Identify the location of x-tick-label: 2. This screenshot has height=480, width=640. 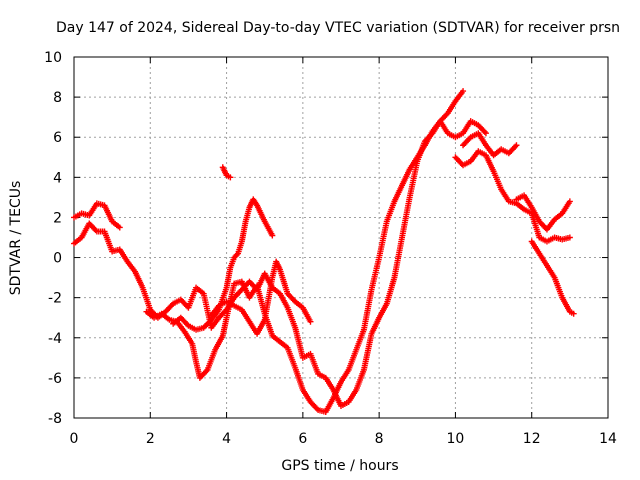
(150, 439).